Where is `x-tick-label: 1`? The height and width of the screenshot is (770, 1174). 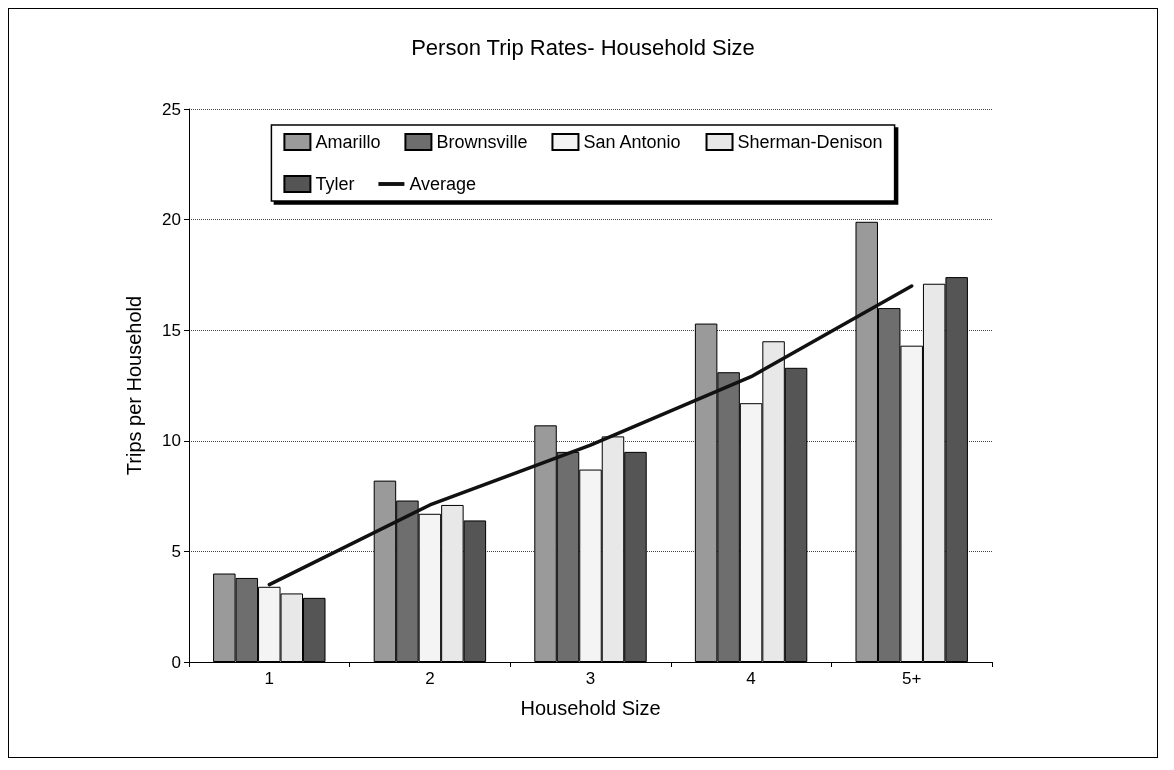 x-tick-label: 1 is located at coordinates (269, 678).